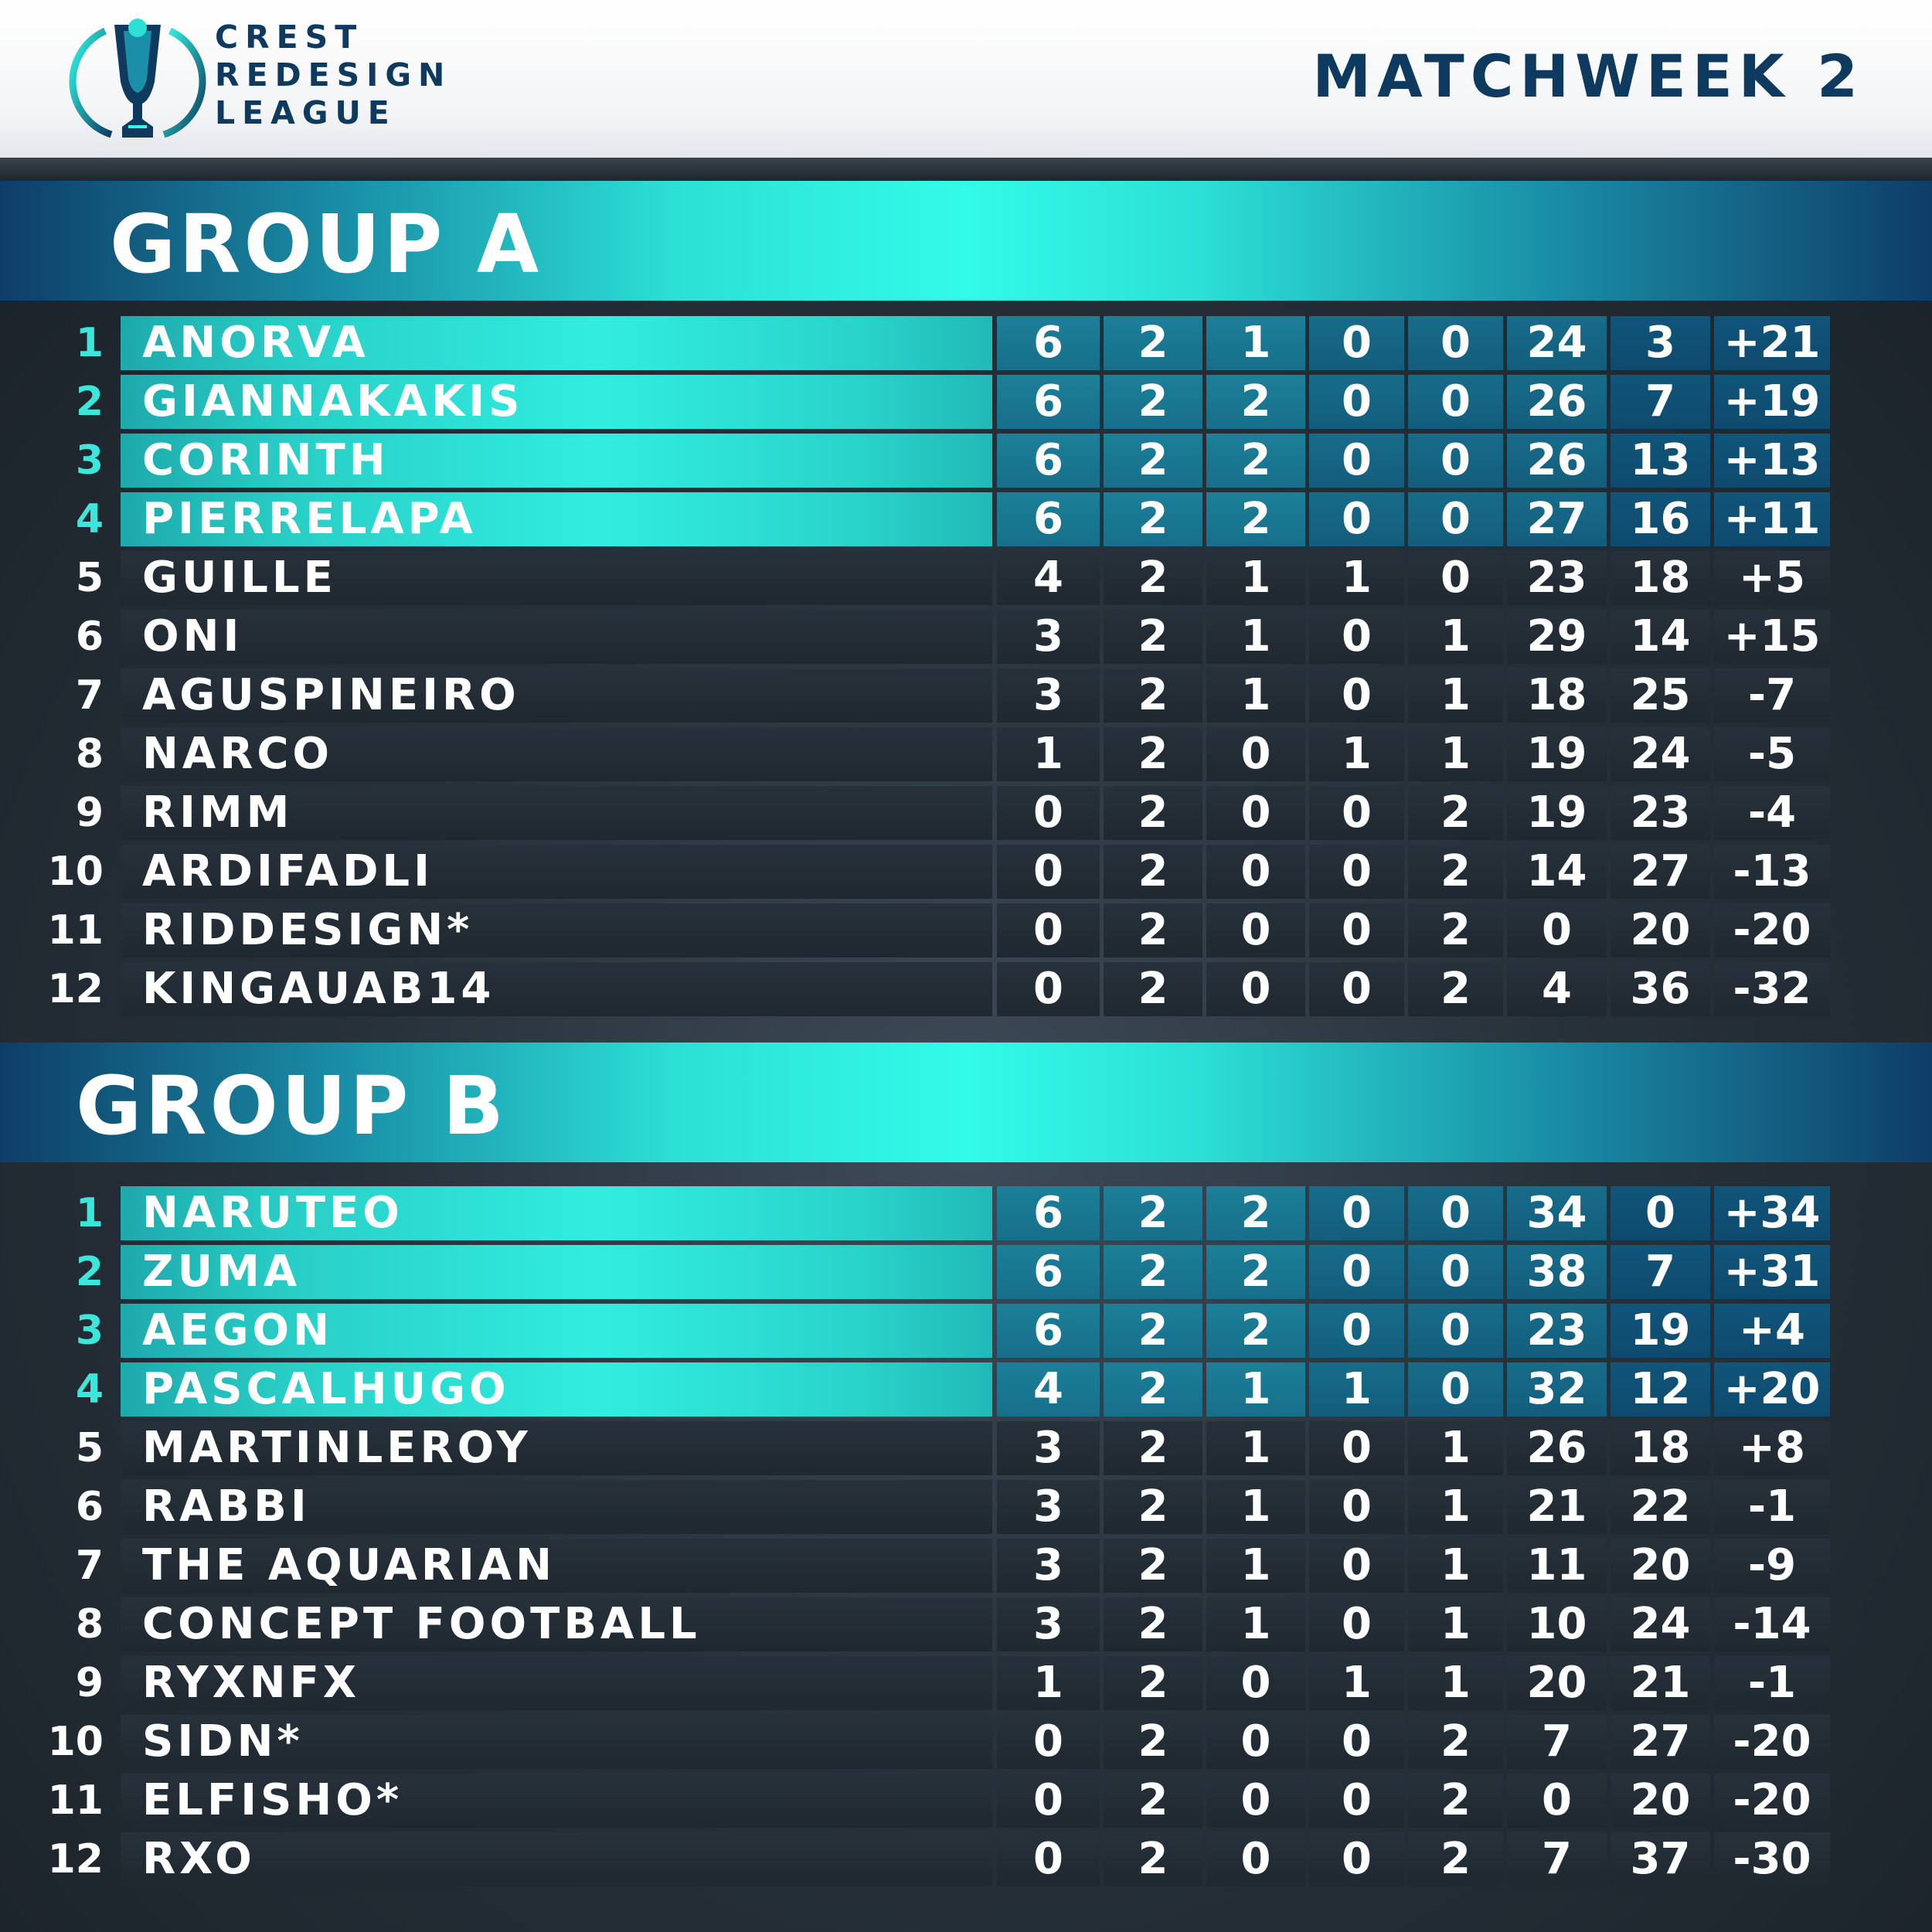  What do you see at coordinates (1557, 872) in the screenshot?
I see `goals-for-cell: 14` at bounding box center [1557, 872].